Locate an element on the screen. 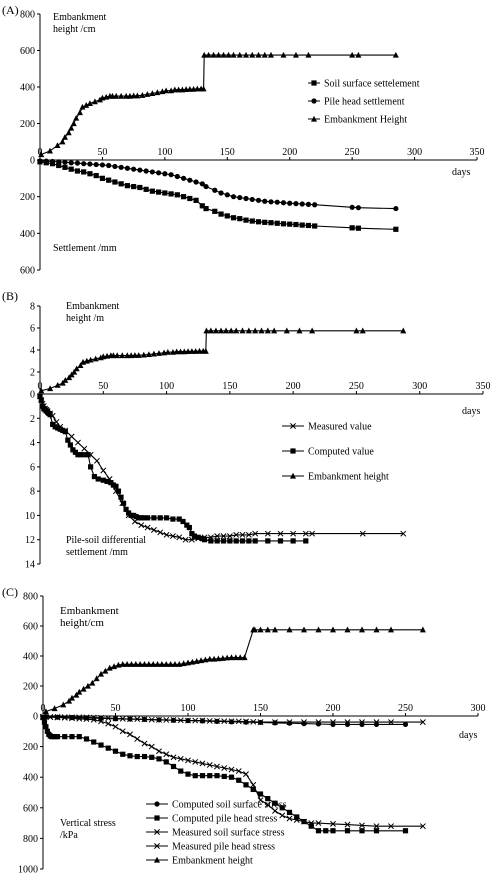 This screenshot has width=498, height=891. y-tick-label: 0 is located at coordinates (35, 717).